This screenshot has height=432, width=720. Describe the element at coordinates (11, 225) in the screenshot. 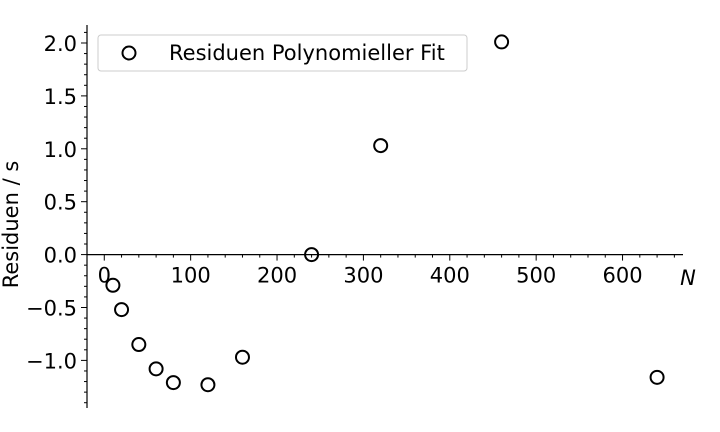

I see `y-axis-label: Residuen / s` at that location.